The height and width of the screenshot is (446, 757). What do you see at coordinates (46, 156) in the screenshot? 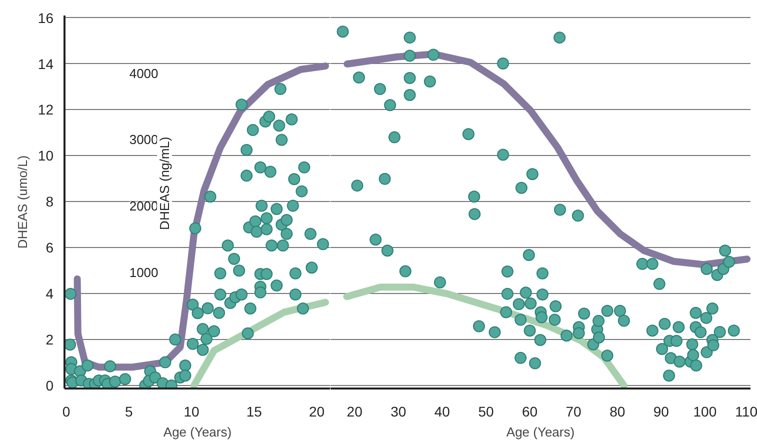
I see `y-tick-label: 10` at bounding box center [46, 156].